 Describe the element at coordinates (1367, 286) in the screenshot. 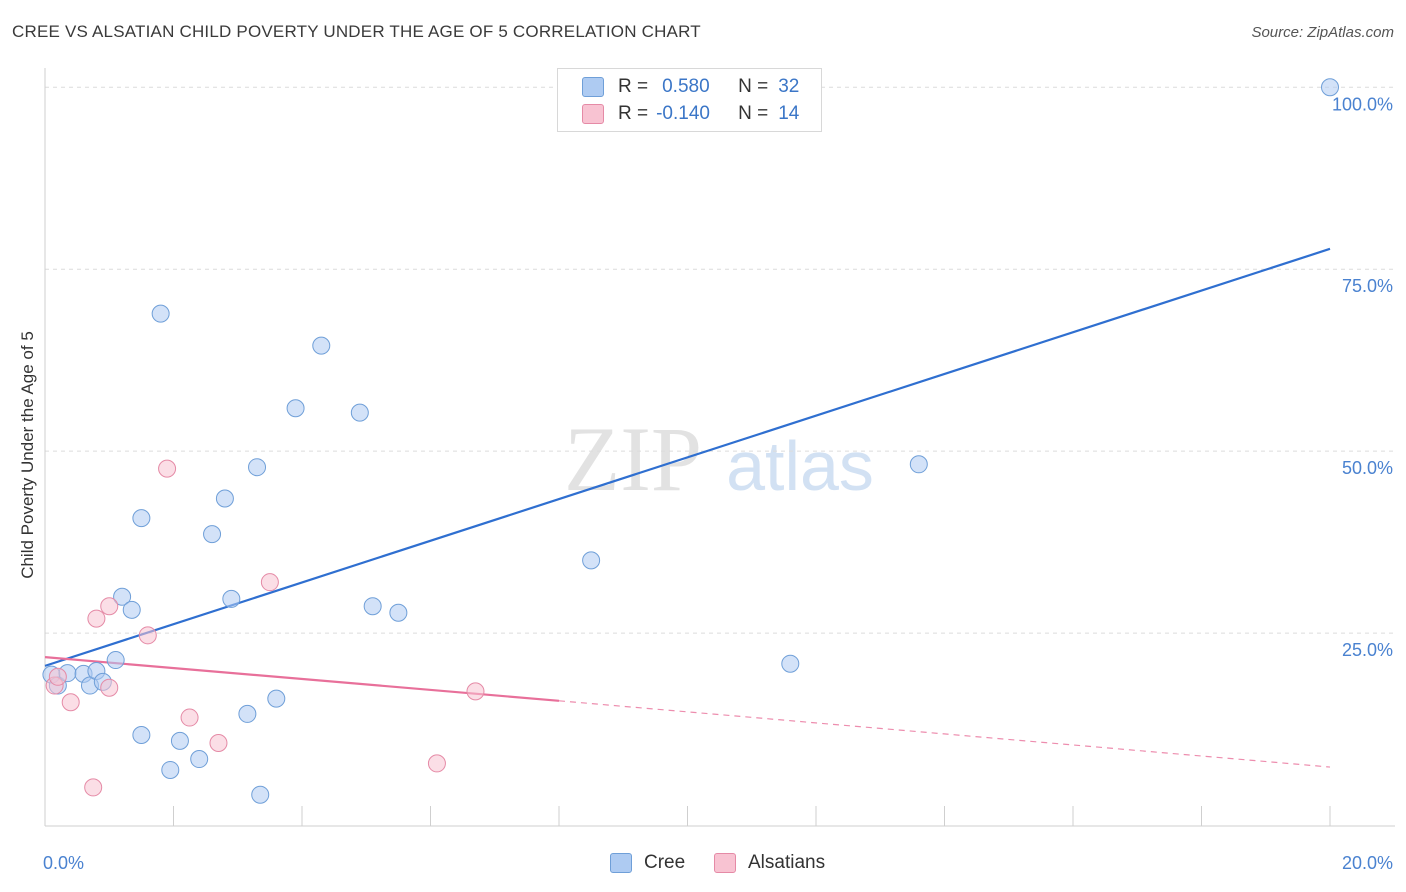

I see `y-tick-label: 75.0%` at that location.